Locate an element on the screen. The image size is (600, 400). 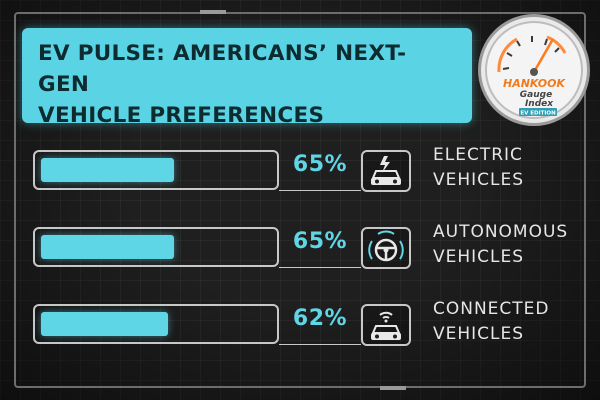
category-label-connected: CONNECTED VEHICLES is located at coordinates (513, 322).